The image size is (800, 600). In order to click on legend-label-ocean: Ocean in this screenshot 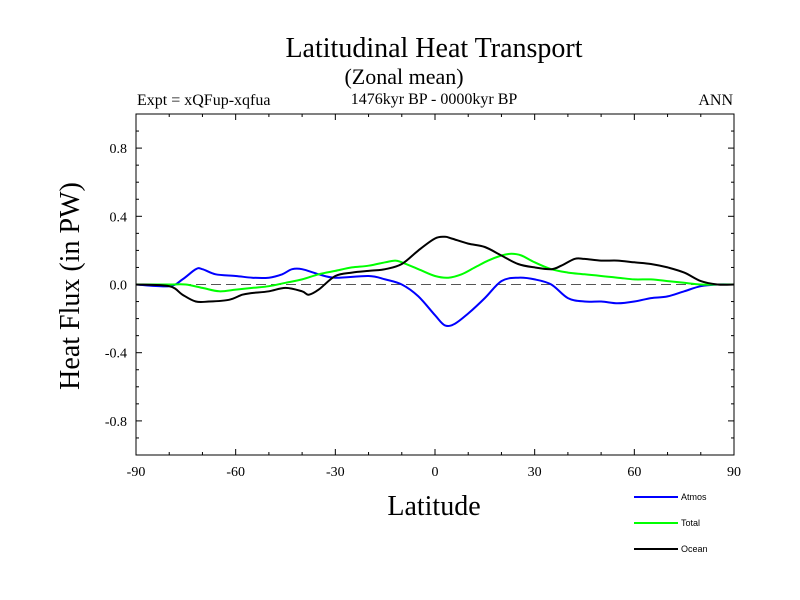, I will do `click(694, 549)`.